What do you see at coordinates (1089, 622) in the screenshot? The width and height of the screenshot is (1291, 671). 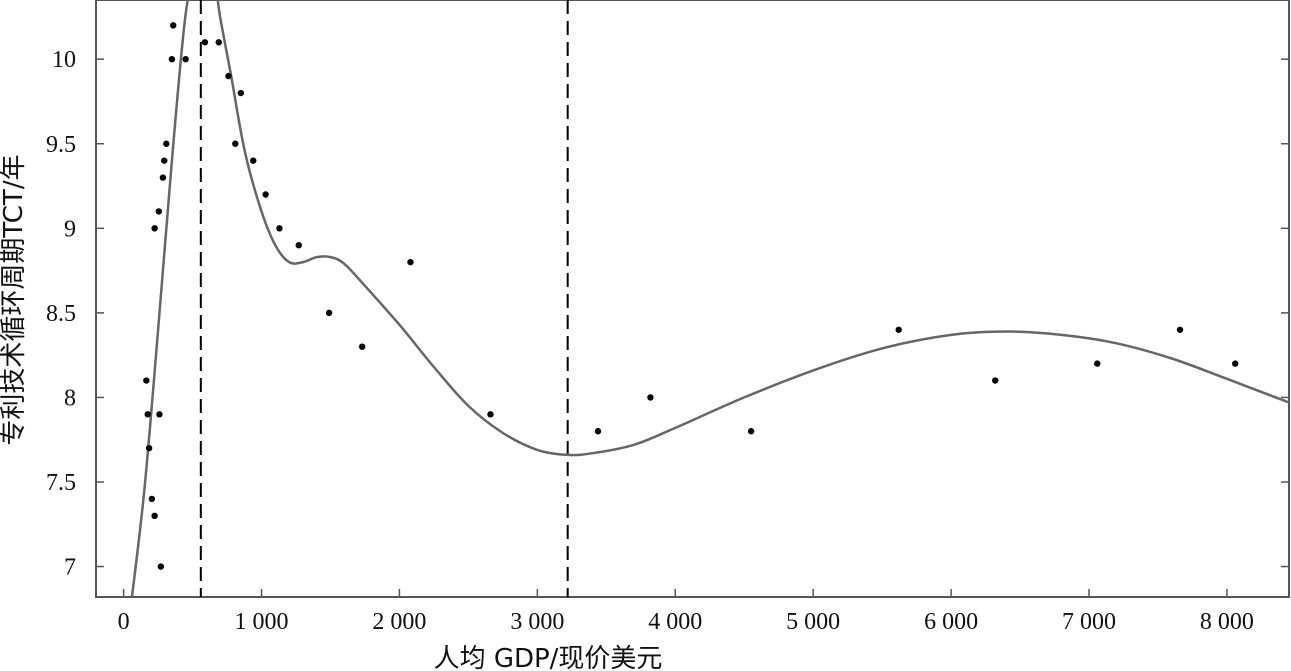 I see `x-tick-label: 7 000` at bounding box center [1089, 622].